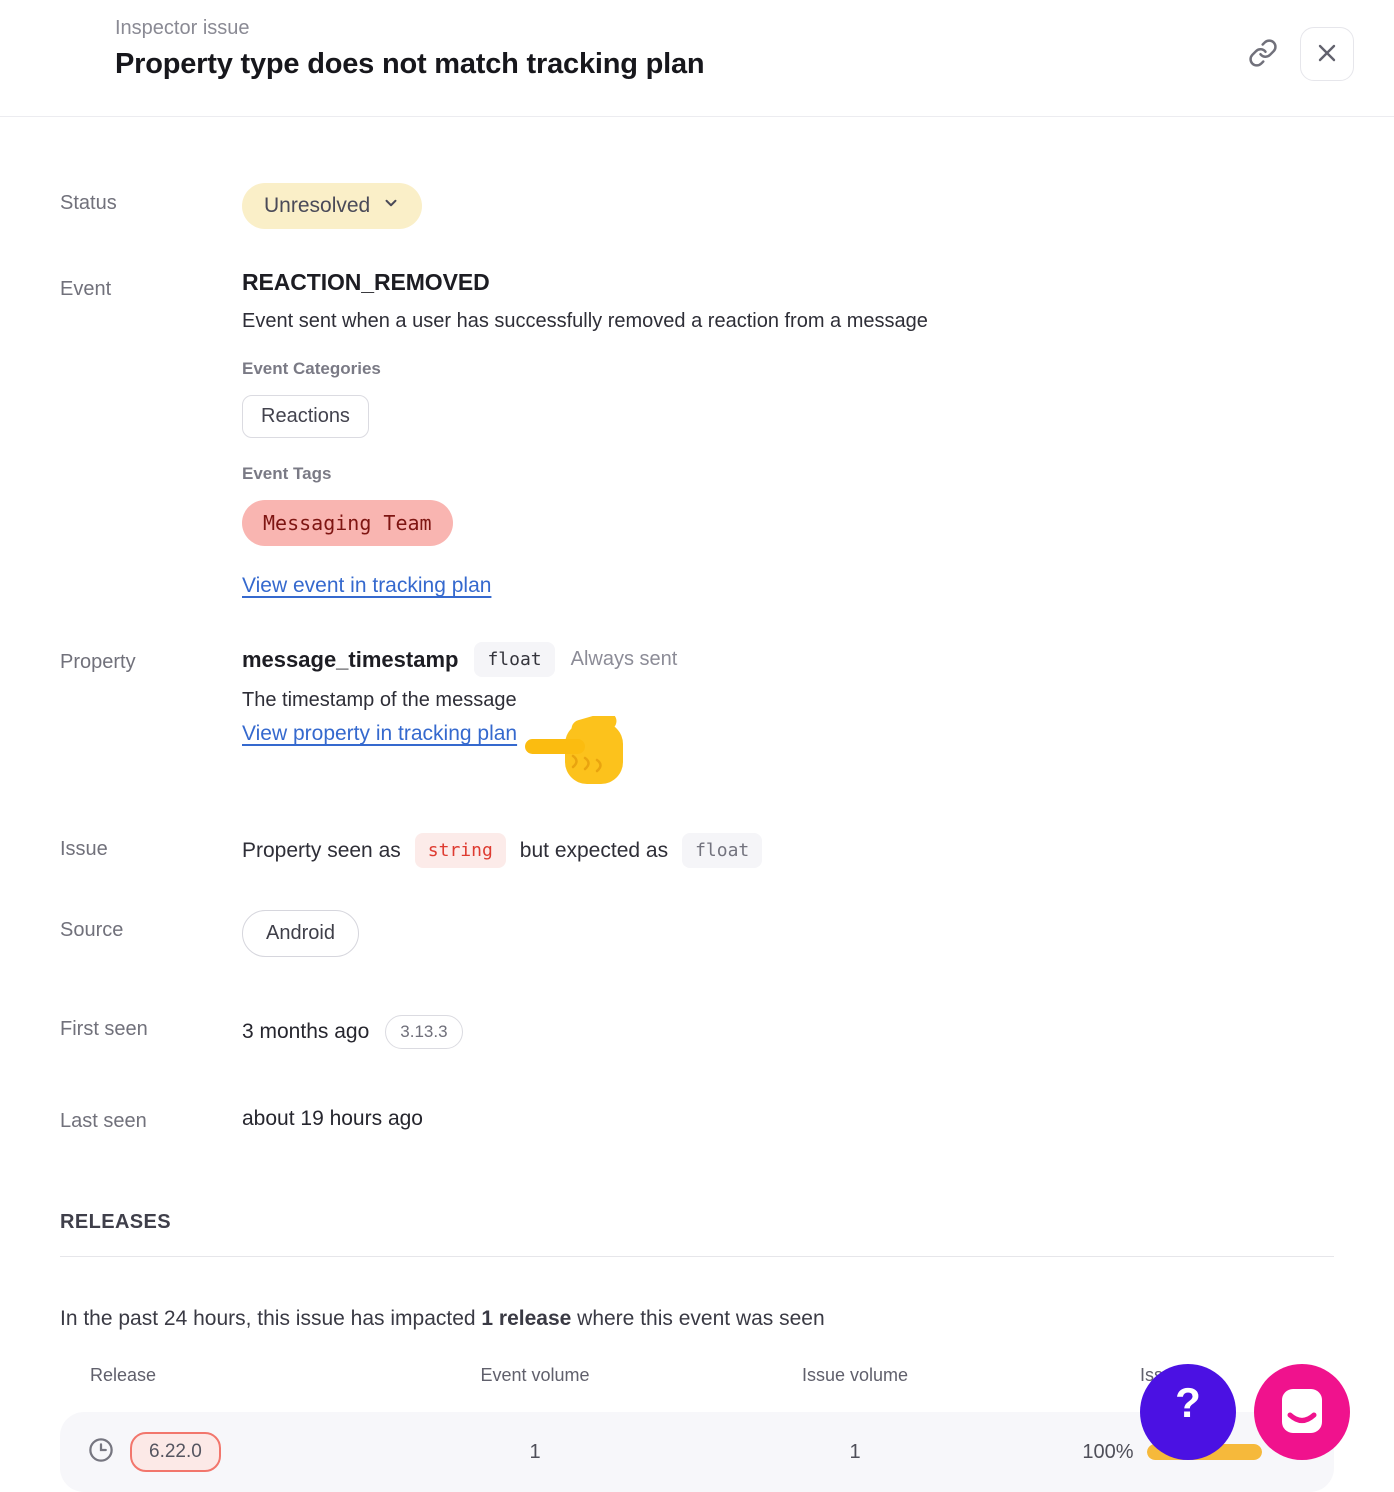  I want to click on copy-link-button, so click(1263, 54).